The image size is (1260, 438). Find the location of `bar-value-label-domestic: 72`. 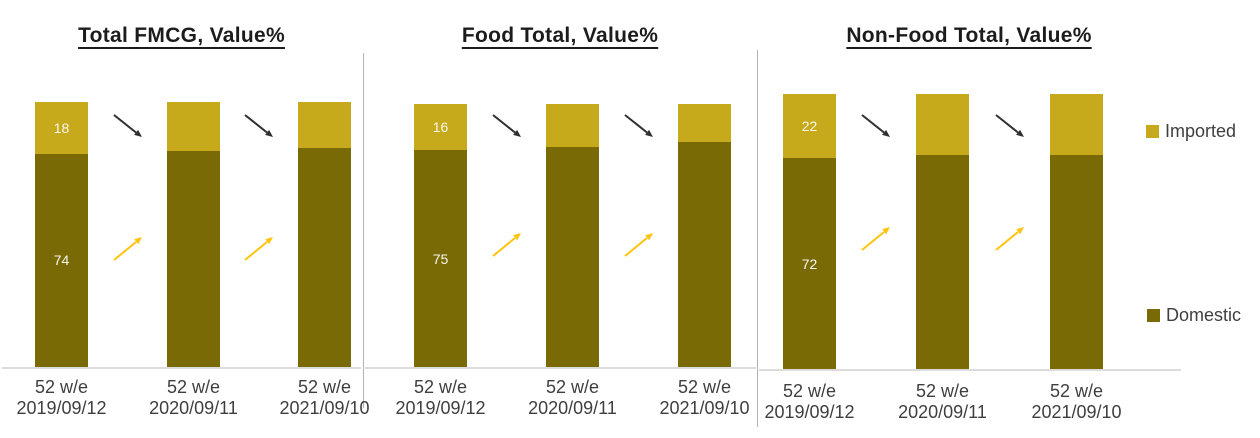

bar-value-label-domestic: 72 is located at coordinates (809, 263).